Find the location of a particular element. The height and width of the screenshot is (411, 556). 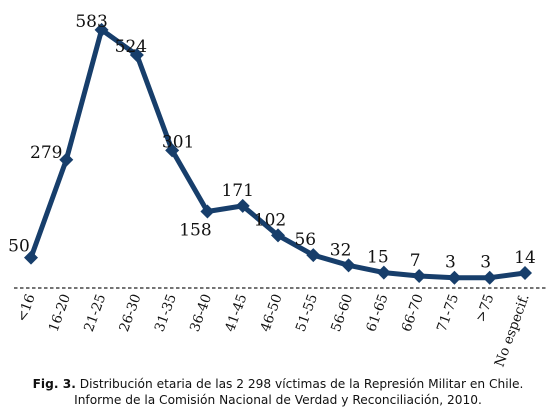

x-tick-label-2: 21-25 is located at coordinates (95, 313).